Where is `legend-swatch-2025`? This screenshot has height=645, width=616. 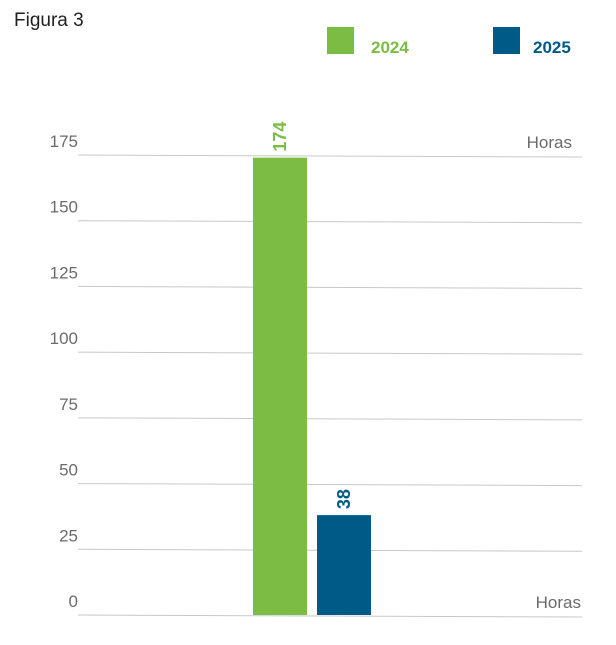 legend-swatch-2025 is located at coordinates (506, 40).